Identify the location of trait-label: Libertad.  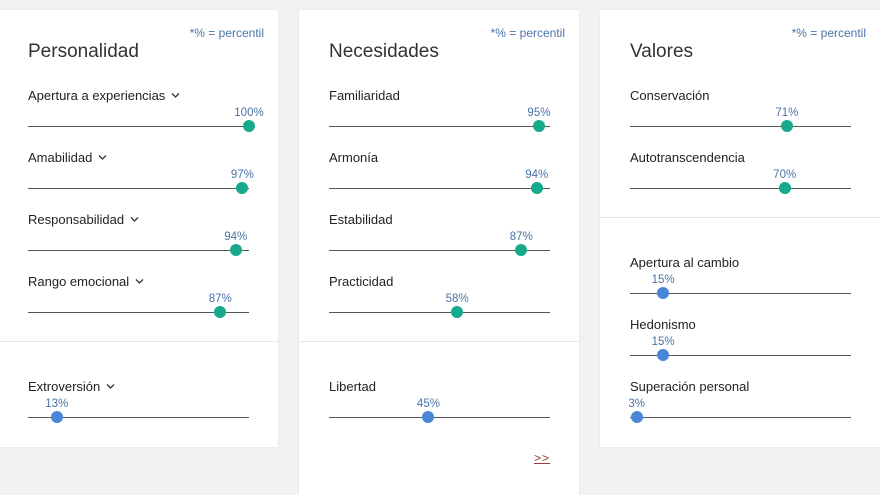
(352, 386).